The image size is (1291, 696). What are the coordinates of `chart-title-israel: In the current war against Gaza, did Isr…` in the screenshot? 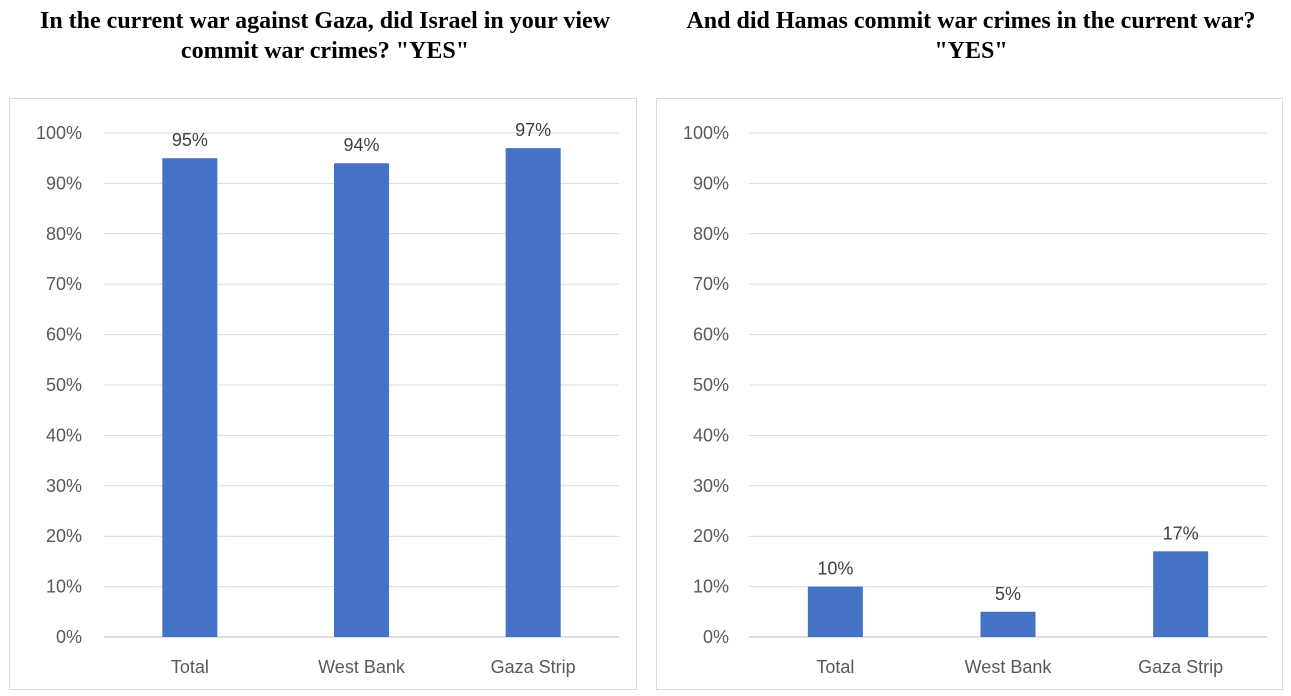 It's located at (324, 36).